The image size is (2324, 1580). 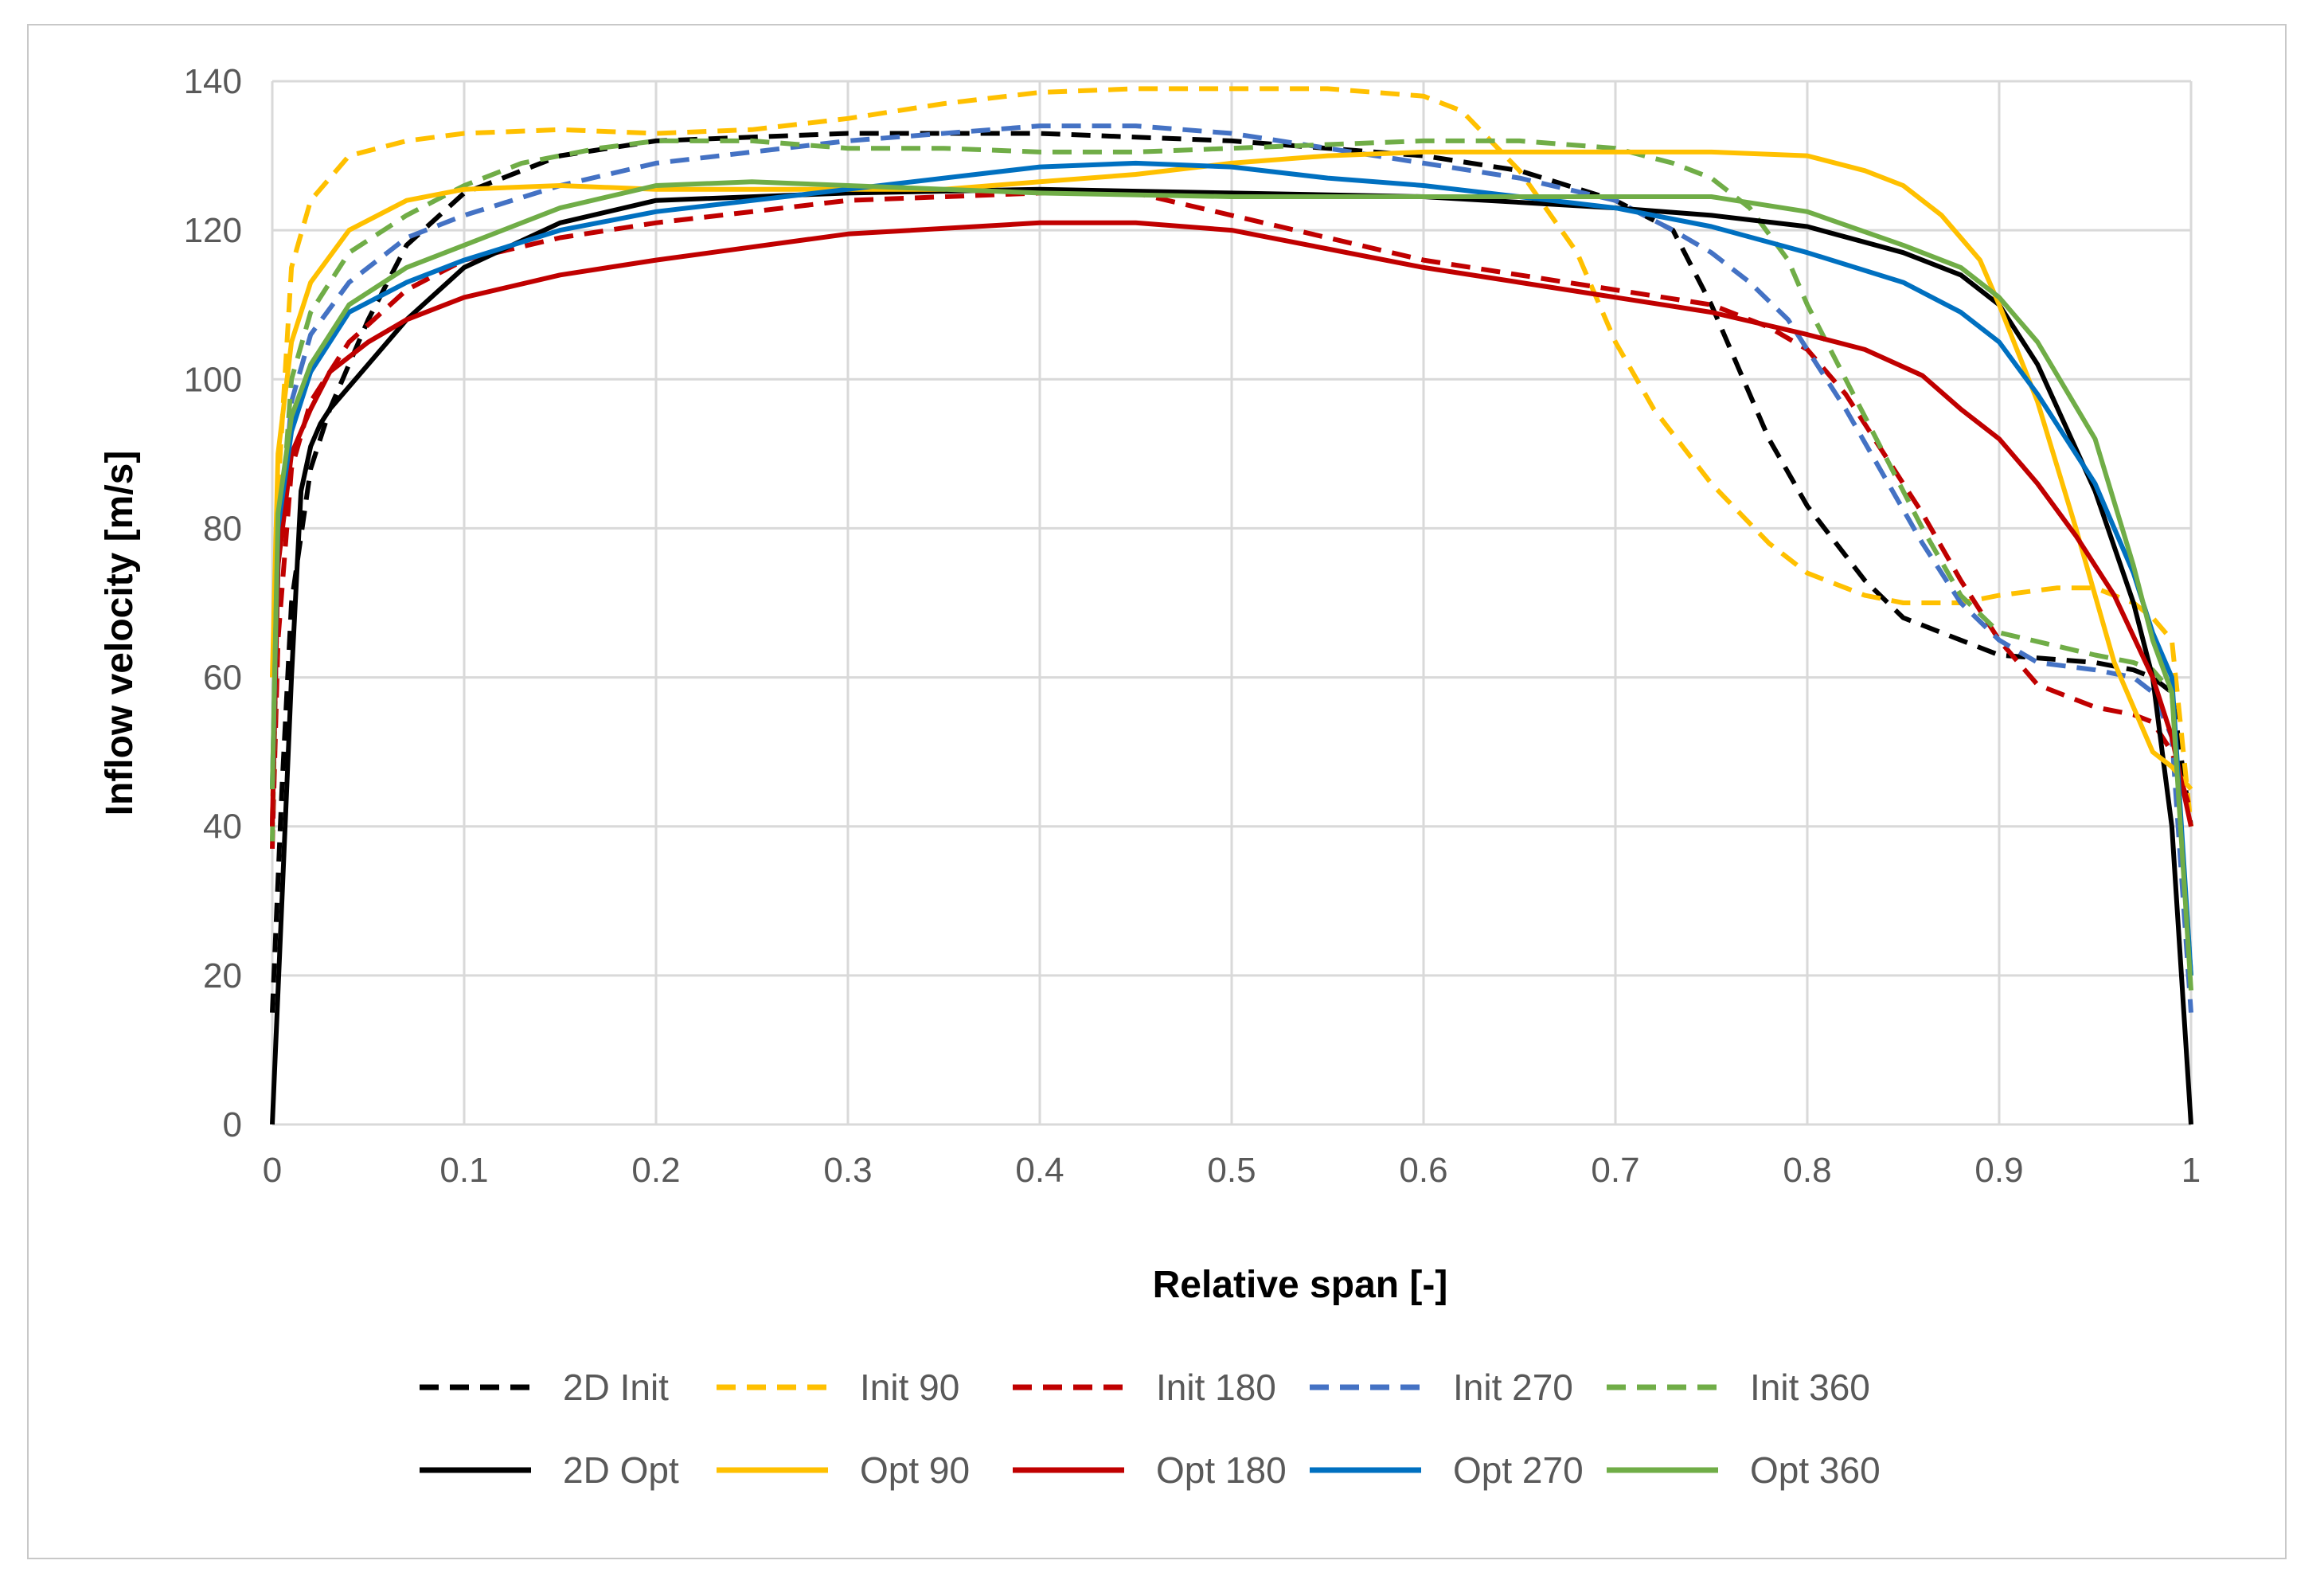 What do you see at coordinates (213, 603) in the screenshot?
I see `y-axis-ticks: 0 20 40 60 80 100 120 140` at bounding box center [213, 603].